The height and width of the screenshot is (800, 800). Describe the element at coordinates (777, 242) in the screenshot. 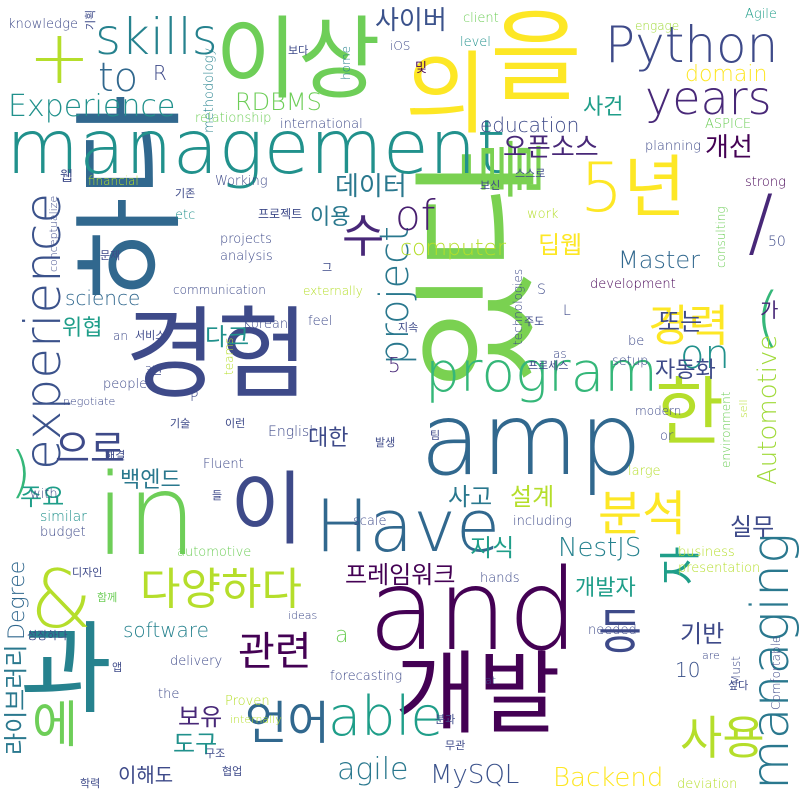

I see `word: 50` at that location.